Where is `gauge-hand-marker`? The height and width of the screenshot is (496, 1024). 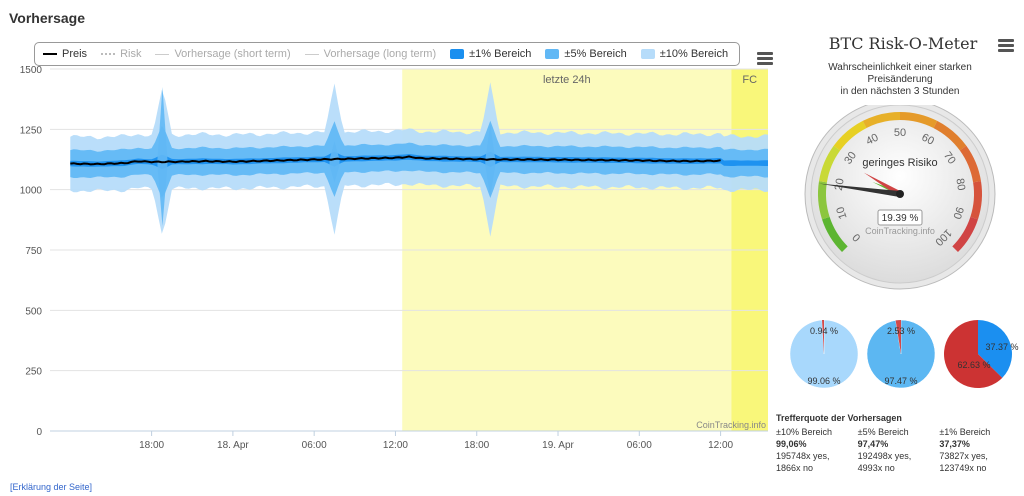
gauge-hand-marker is located at coordinates (882, 184).